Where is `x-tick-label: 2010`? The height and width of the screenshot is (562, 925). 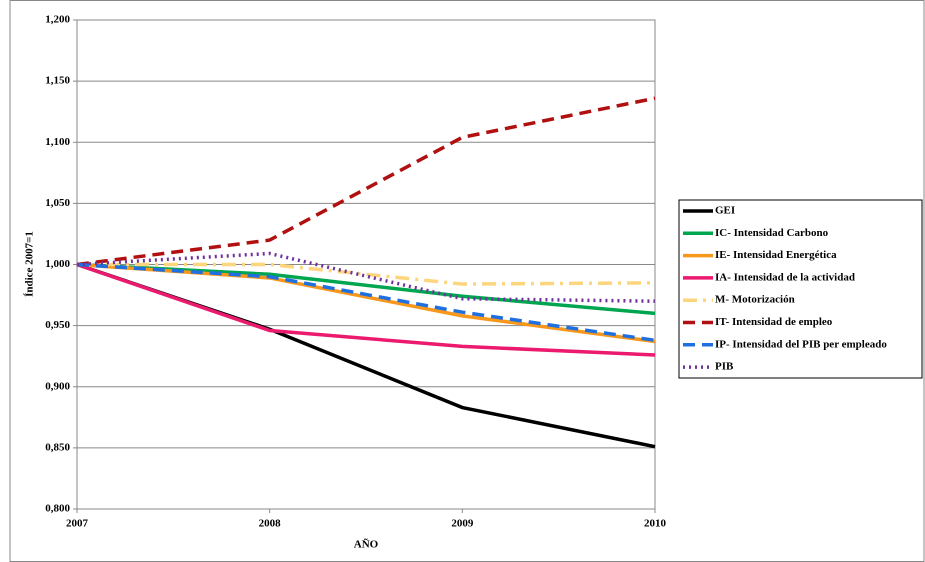
x-tick-label: 2010 is located at coordinates (655, 524).